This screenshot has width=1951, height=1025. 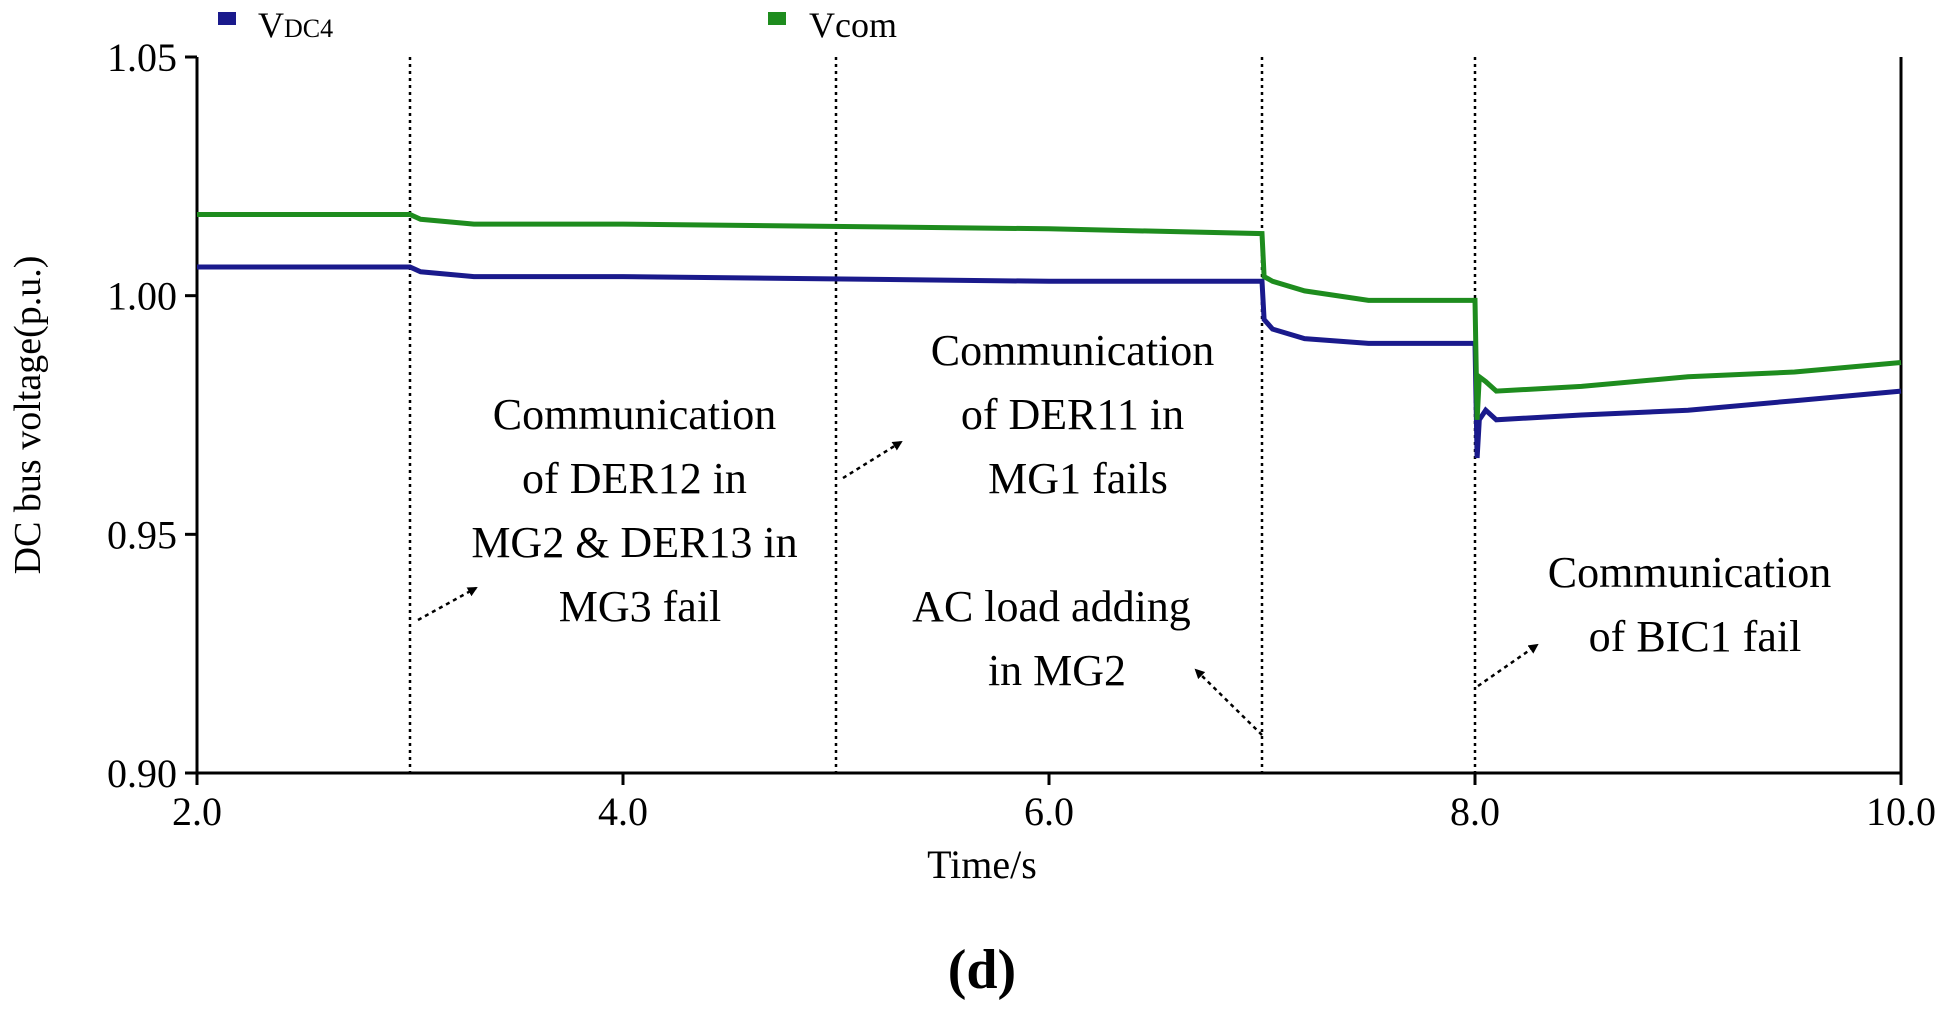 What do you see at coordinates (1078, 478) in the screenshot?
I see `annotation-der11-line-3: MG1 fails` at bounding box center [1078, 478].